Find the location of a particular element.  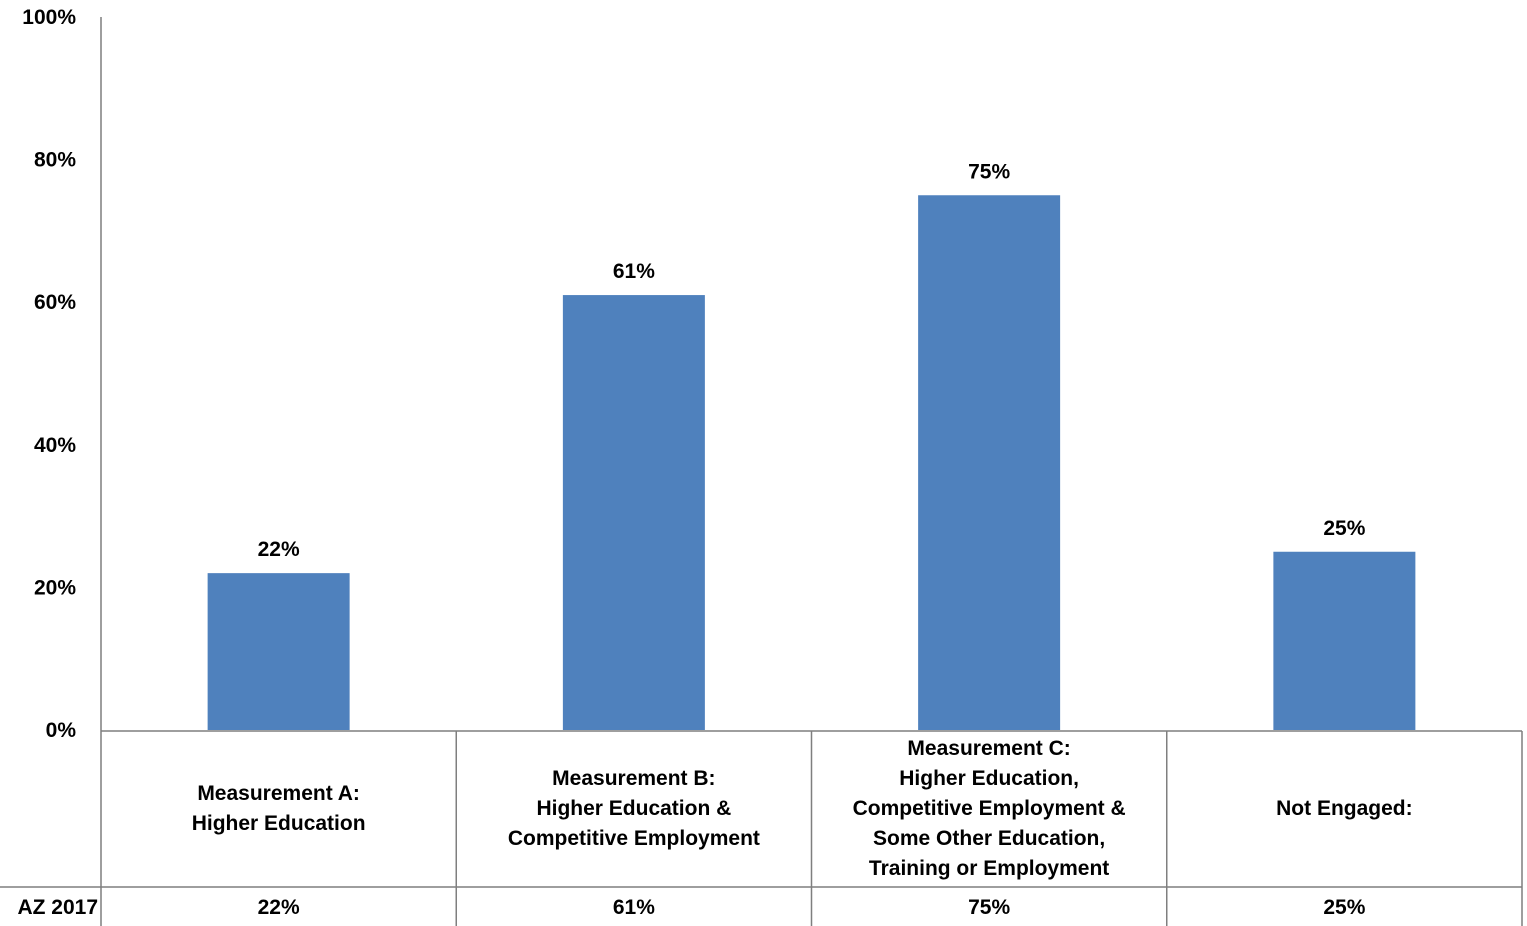

y-tick-label: 100% is located at coordinates (49, 17).